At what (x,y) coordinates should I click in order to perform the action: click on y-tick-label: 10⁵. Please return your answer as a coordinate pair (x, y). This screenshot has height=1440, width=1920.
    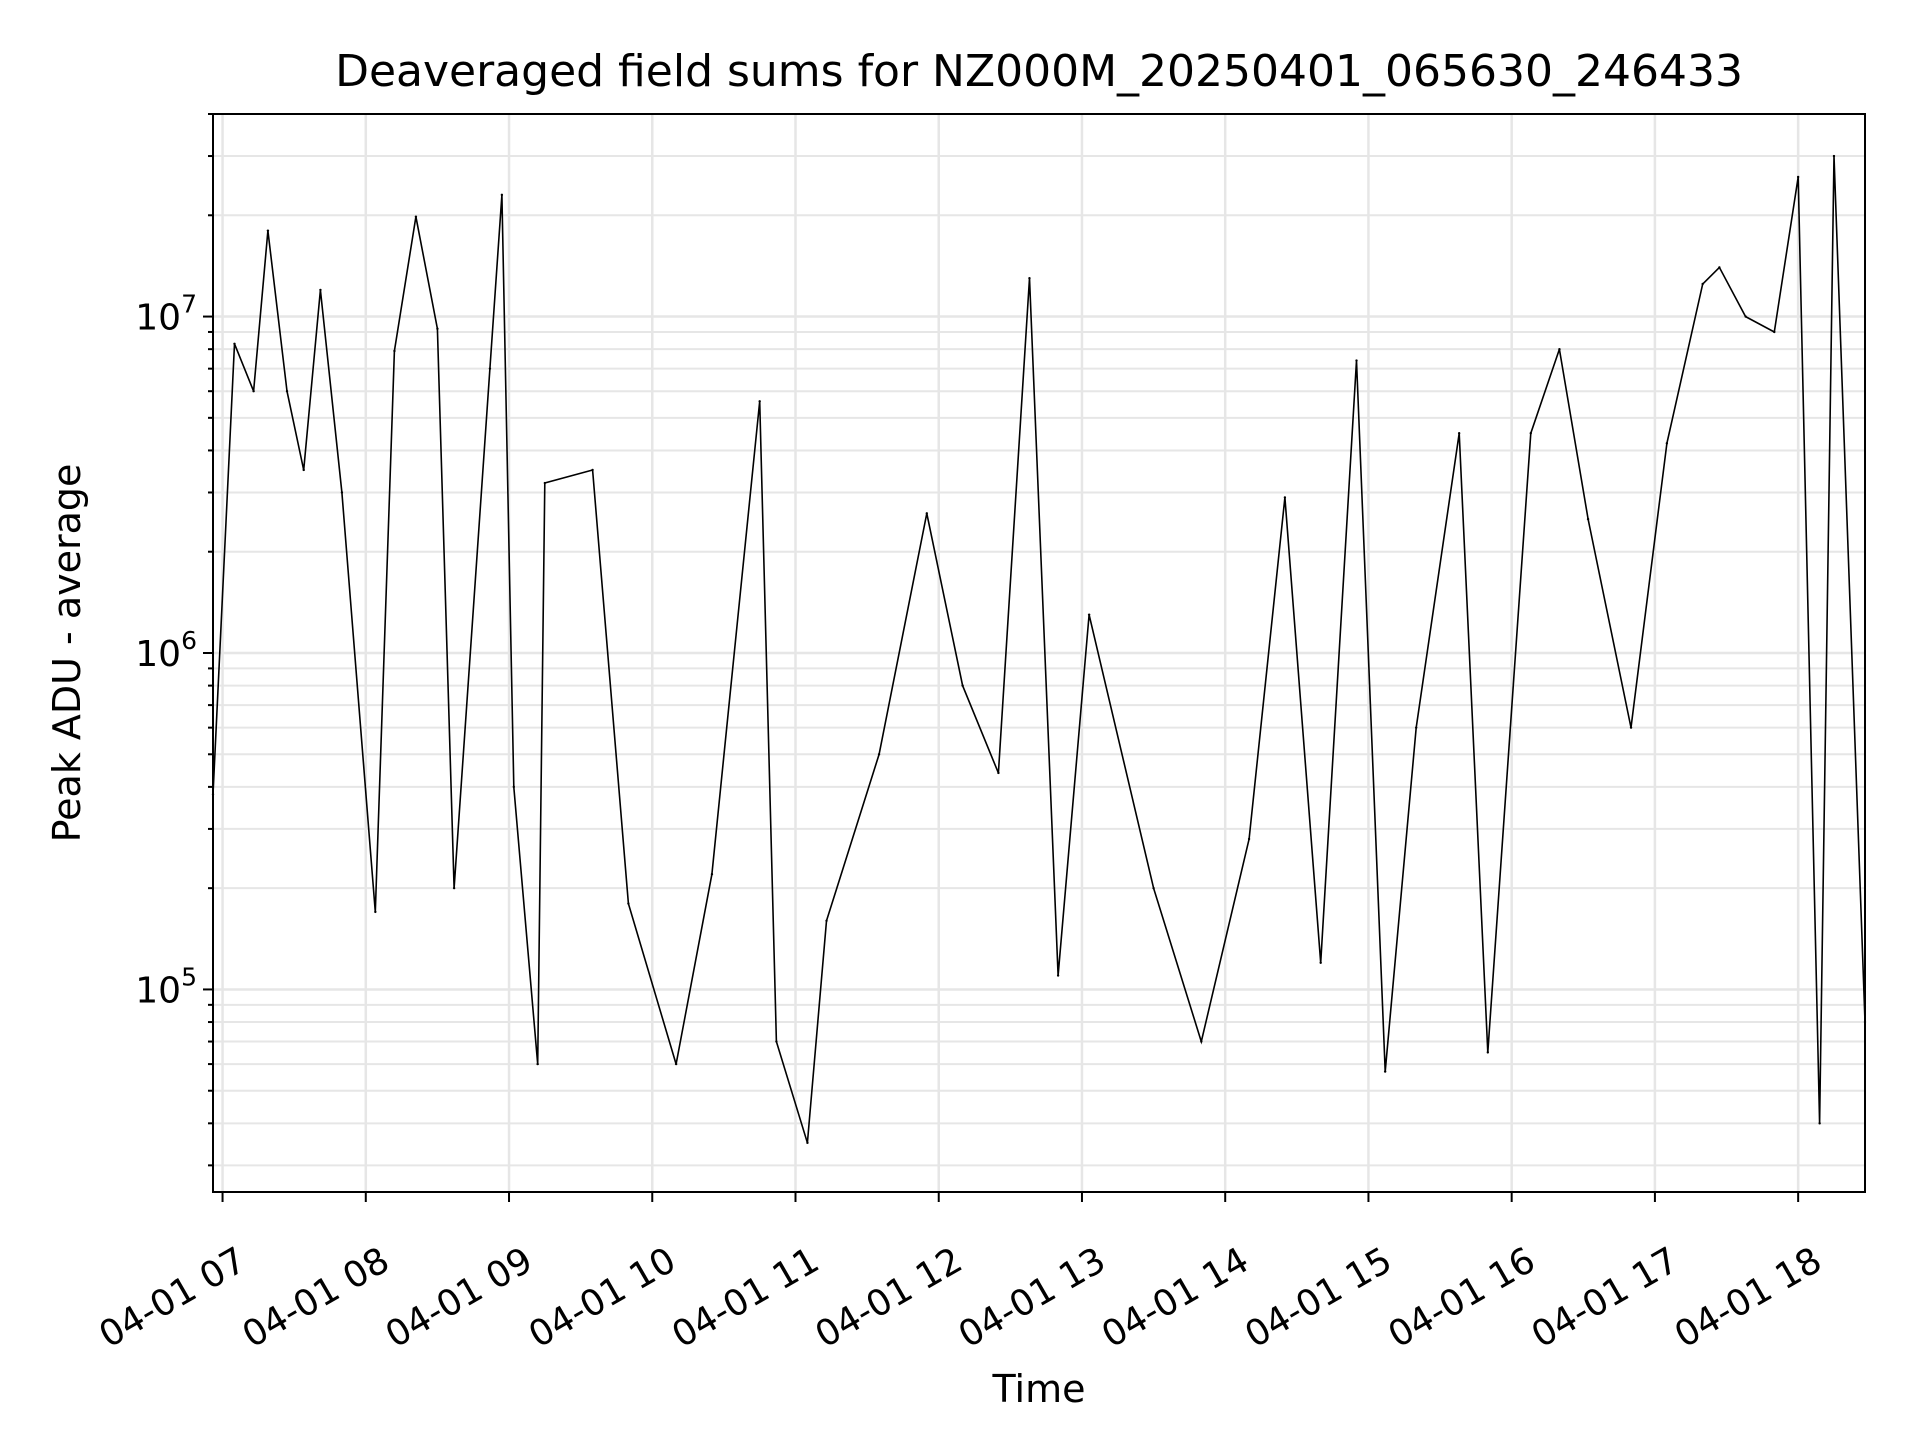
    Looking at the image, I should click on (166, 986).